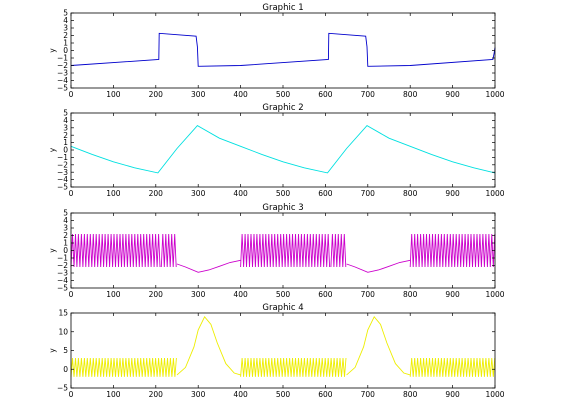  What do you see at coordinates (62, 80) in the screenshot?
I see `y-tick-label: −4` at bounding box center [62, 80].